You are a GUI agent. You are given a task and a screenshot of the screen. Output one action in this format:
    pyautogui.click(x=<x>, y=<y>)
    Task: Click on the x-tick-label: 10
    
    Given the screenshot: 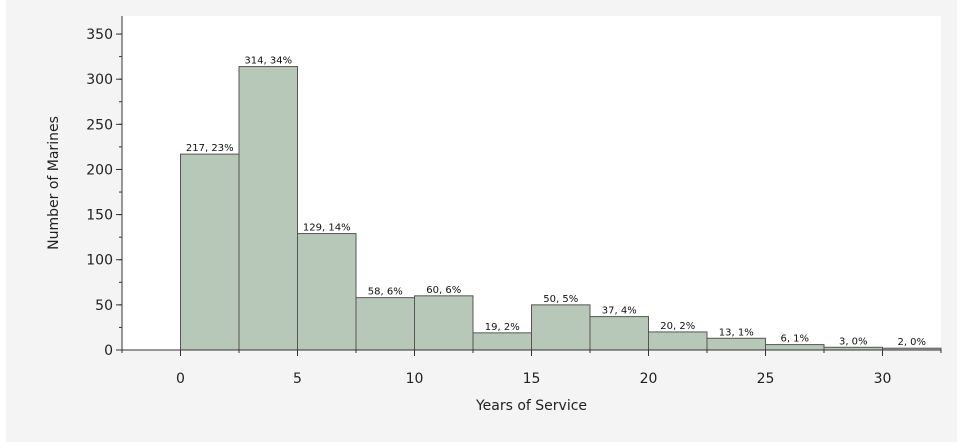 What is the action you would take?
    pyautogui.click(x=415, y=379)
    